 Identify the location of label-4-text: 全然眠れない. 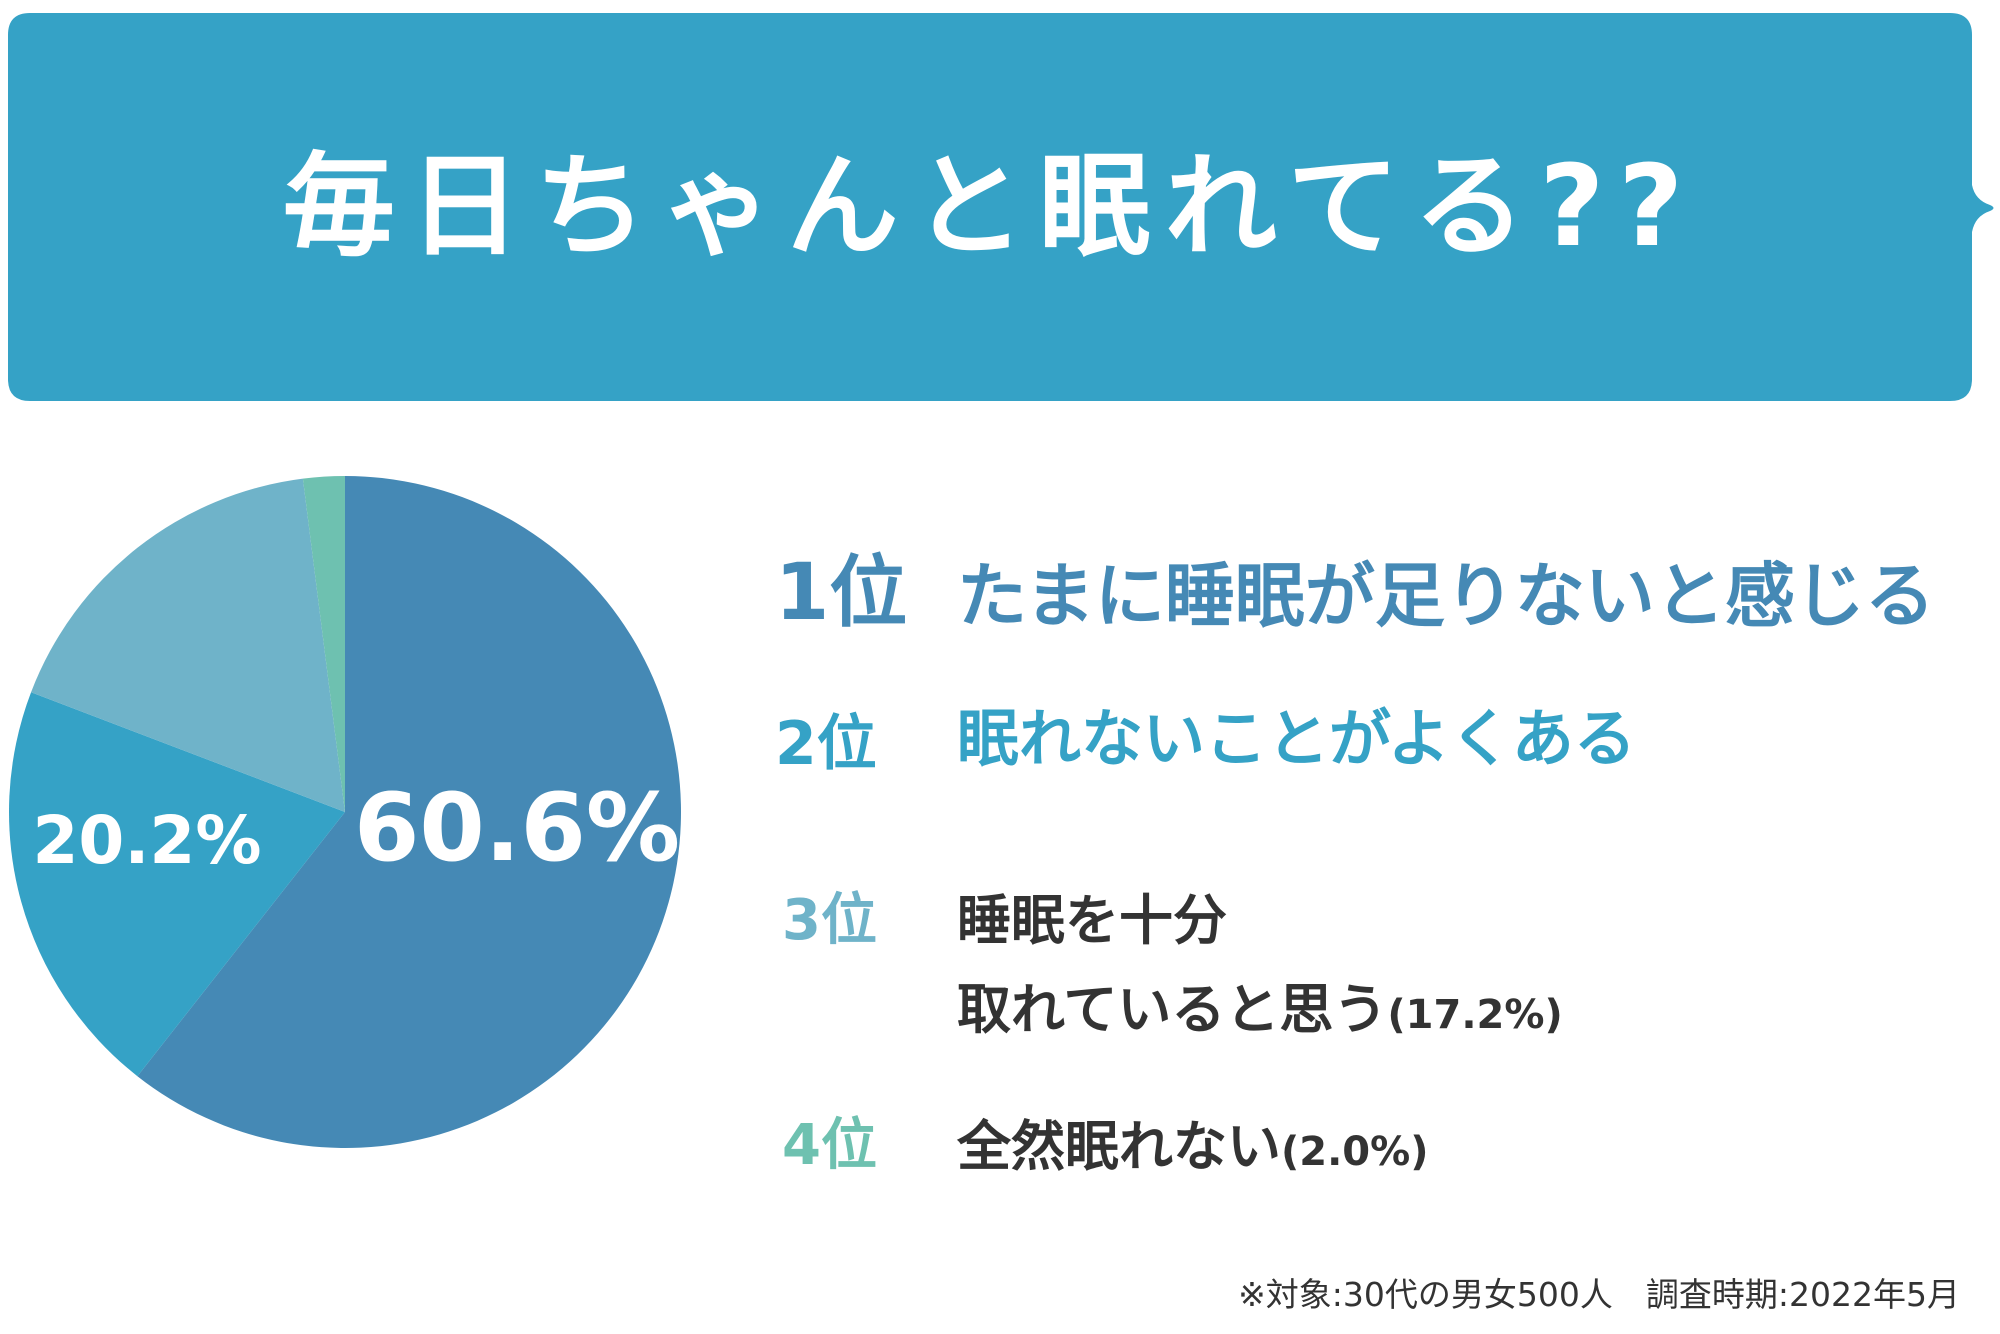
(1119, 1146).